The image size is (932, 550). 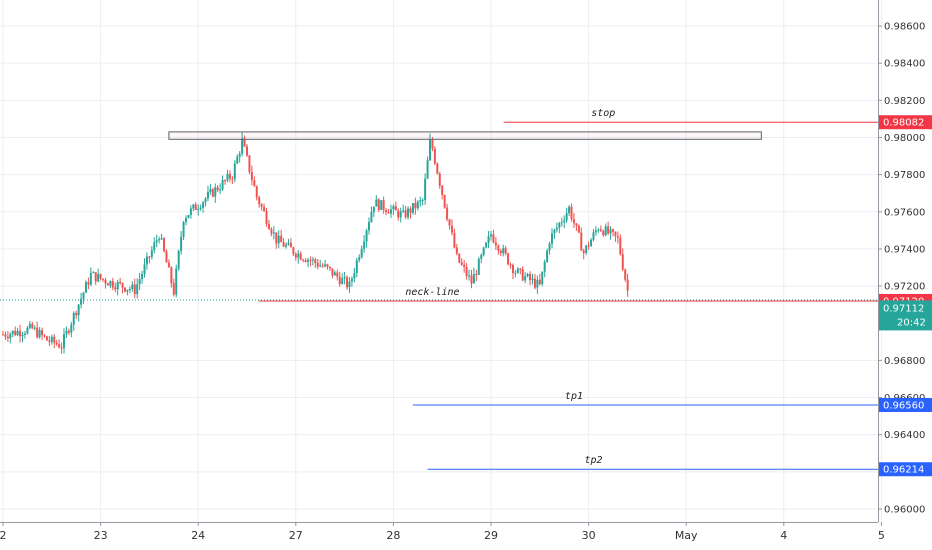 I want to click on x-tick-label: 2, so click(x=3, y=535).